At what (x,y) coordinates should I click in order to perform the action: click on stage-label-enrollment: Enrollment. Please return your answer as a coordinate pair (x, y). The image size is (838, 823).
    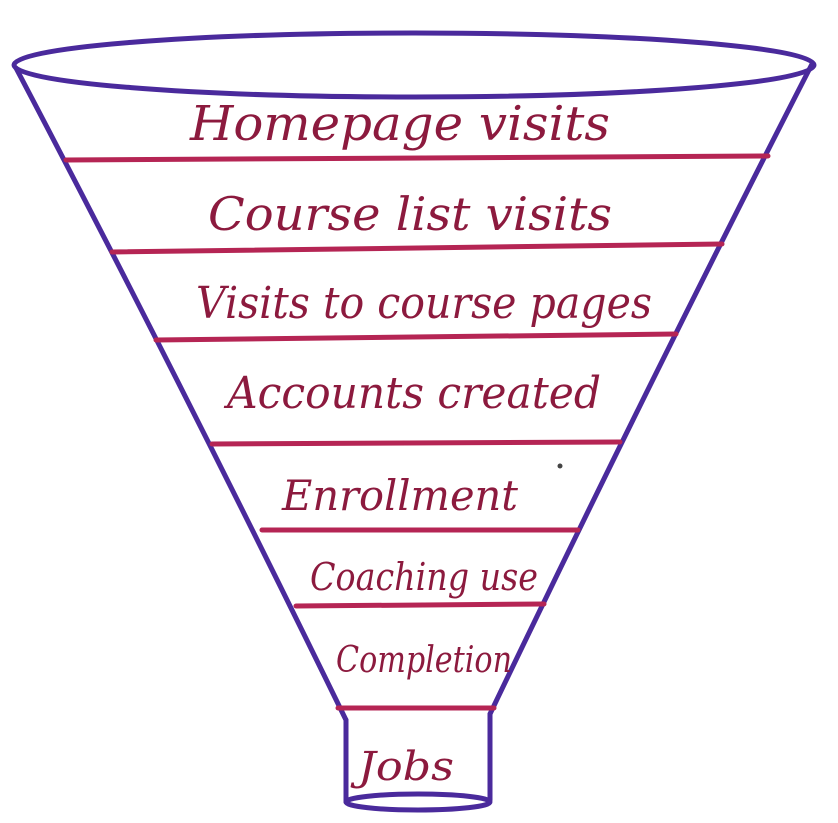
    Looking at the image, I should click on (399, 495).